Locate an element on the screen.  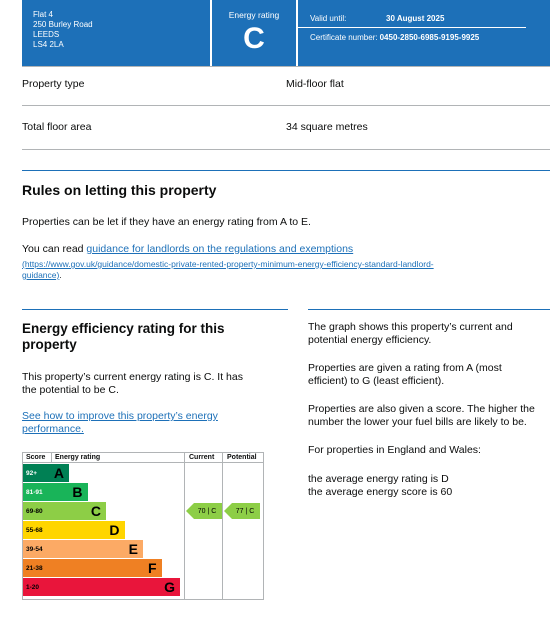
energy-rating-block: Energy rating C is located at coordinates (254, 33).